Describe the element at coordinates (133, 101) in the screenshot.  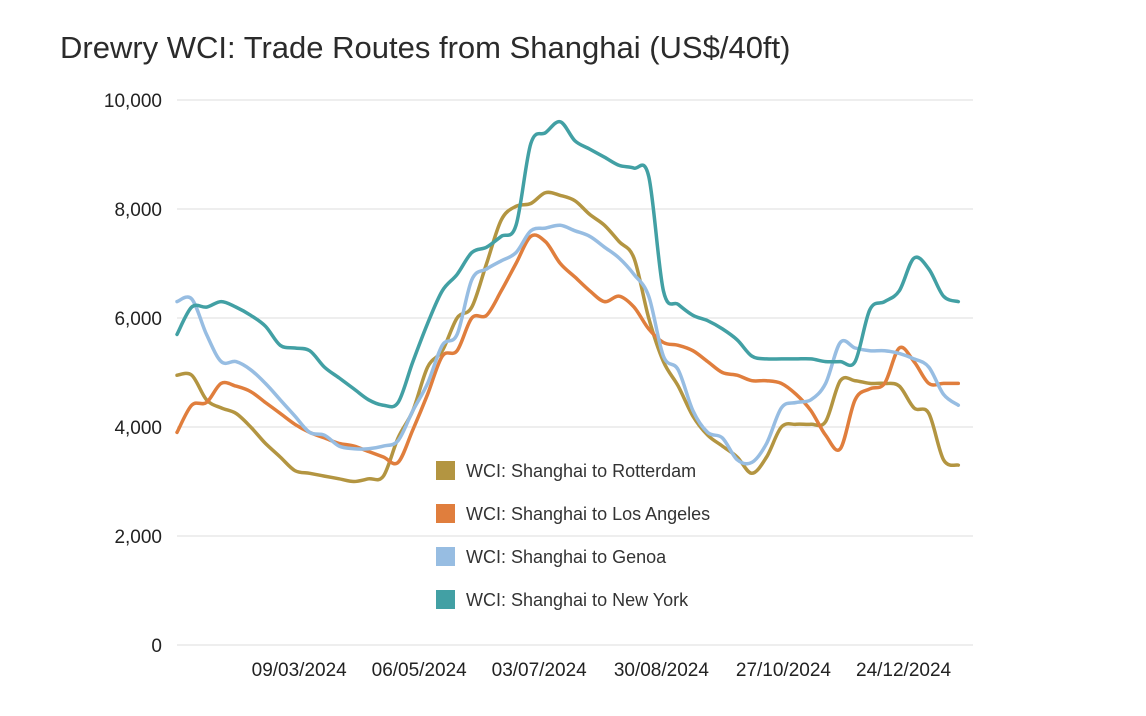
I see `y-tick-label: 10,000` at that location.